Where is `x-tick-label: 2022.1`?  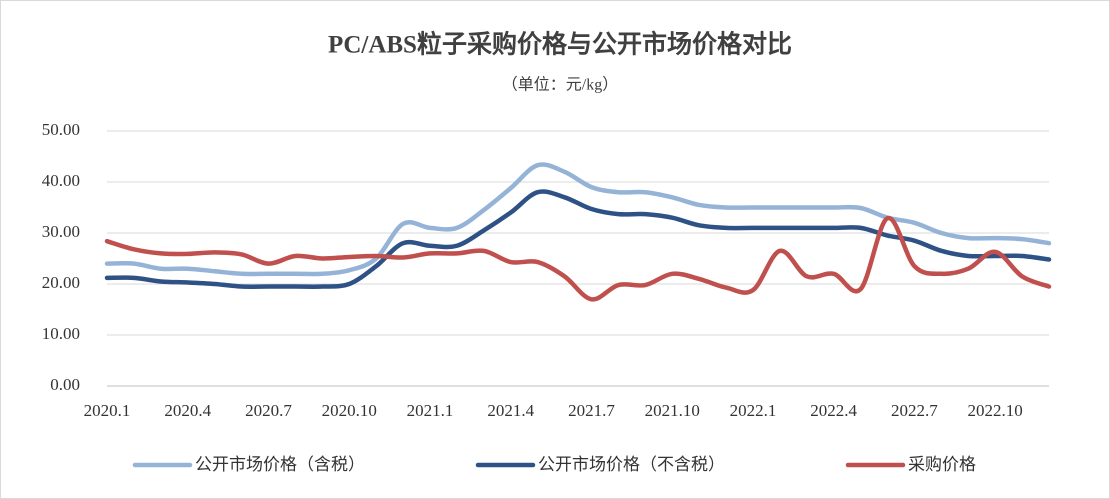
x-tick-label: 2022.1 is located at coordinates (753, 410).